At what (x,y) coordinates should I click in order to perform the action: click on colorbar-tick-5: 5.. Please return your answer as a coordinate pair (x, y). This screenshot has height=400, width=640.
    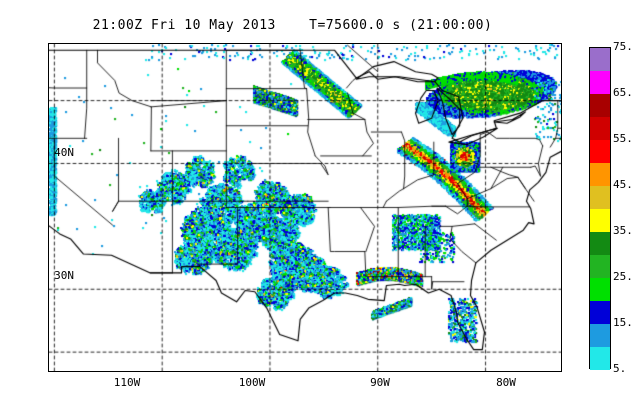
    Looking at the image, I should click on (620, 368).